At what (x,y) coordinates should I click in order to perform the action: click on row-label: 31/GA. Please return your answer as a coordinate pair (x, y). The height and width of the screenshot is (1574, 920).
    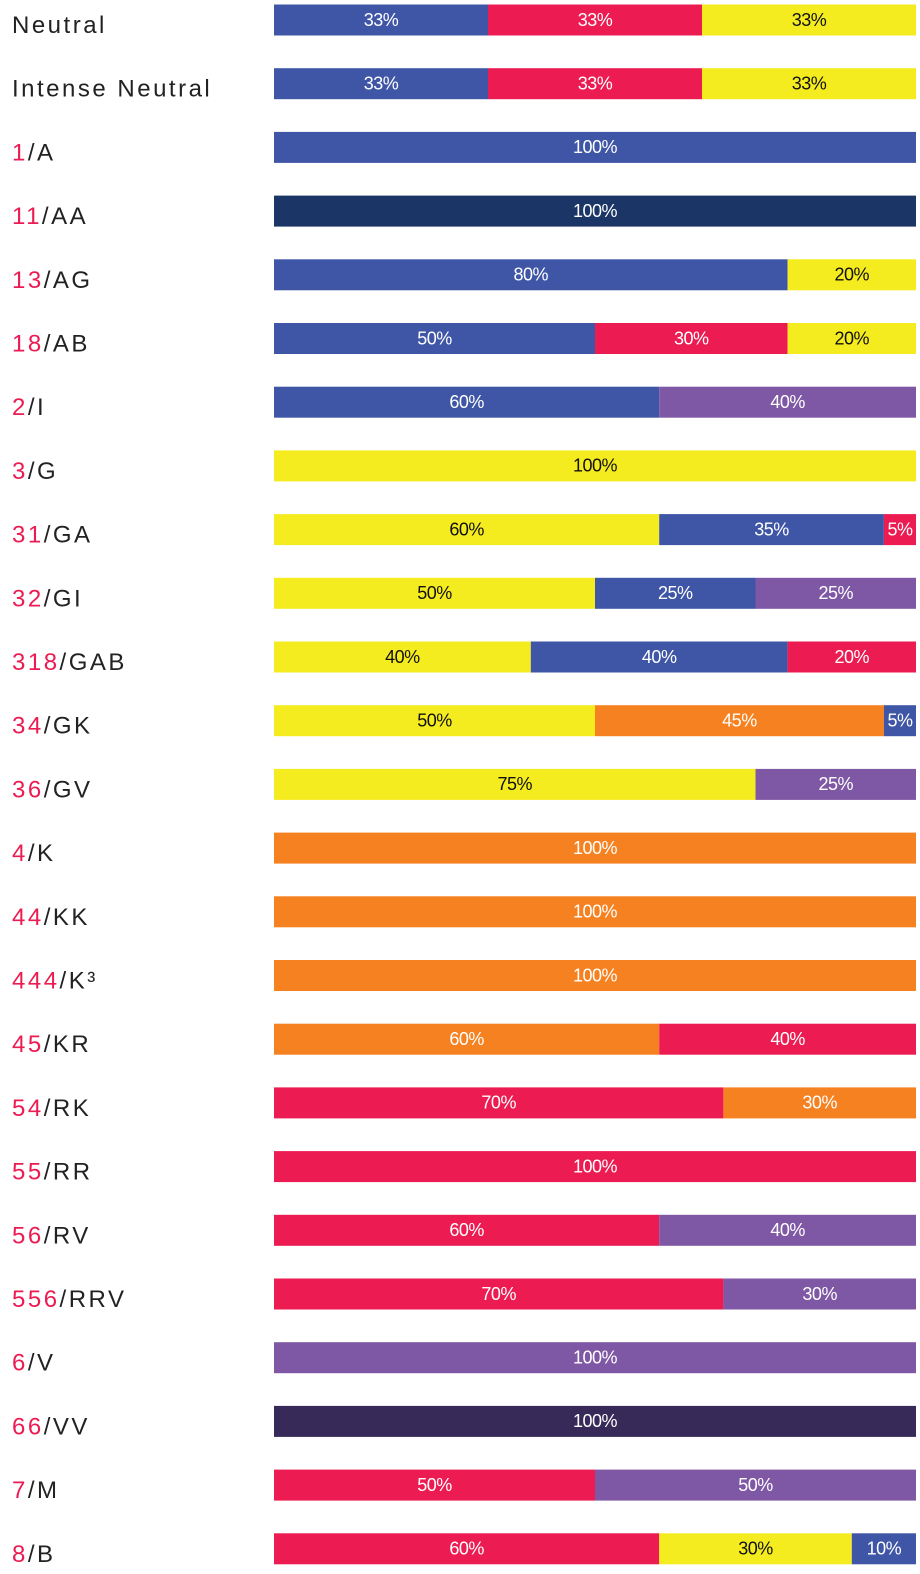
    Looking at the image, I should click on (52, 535).